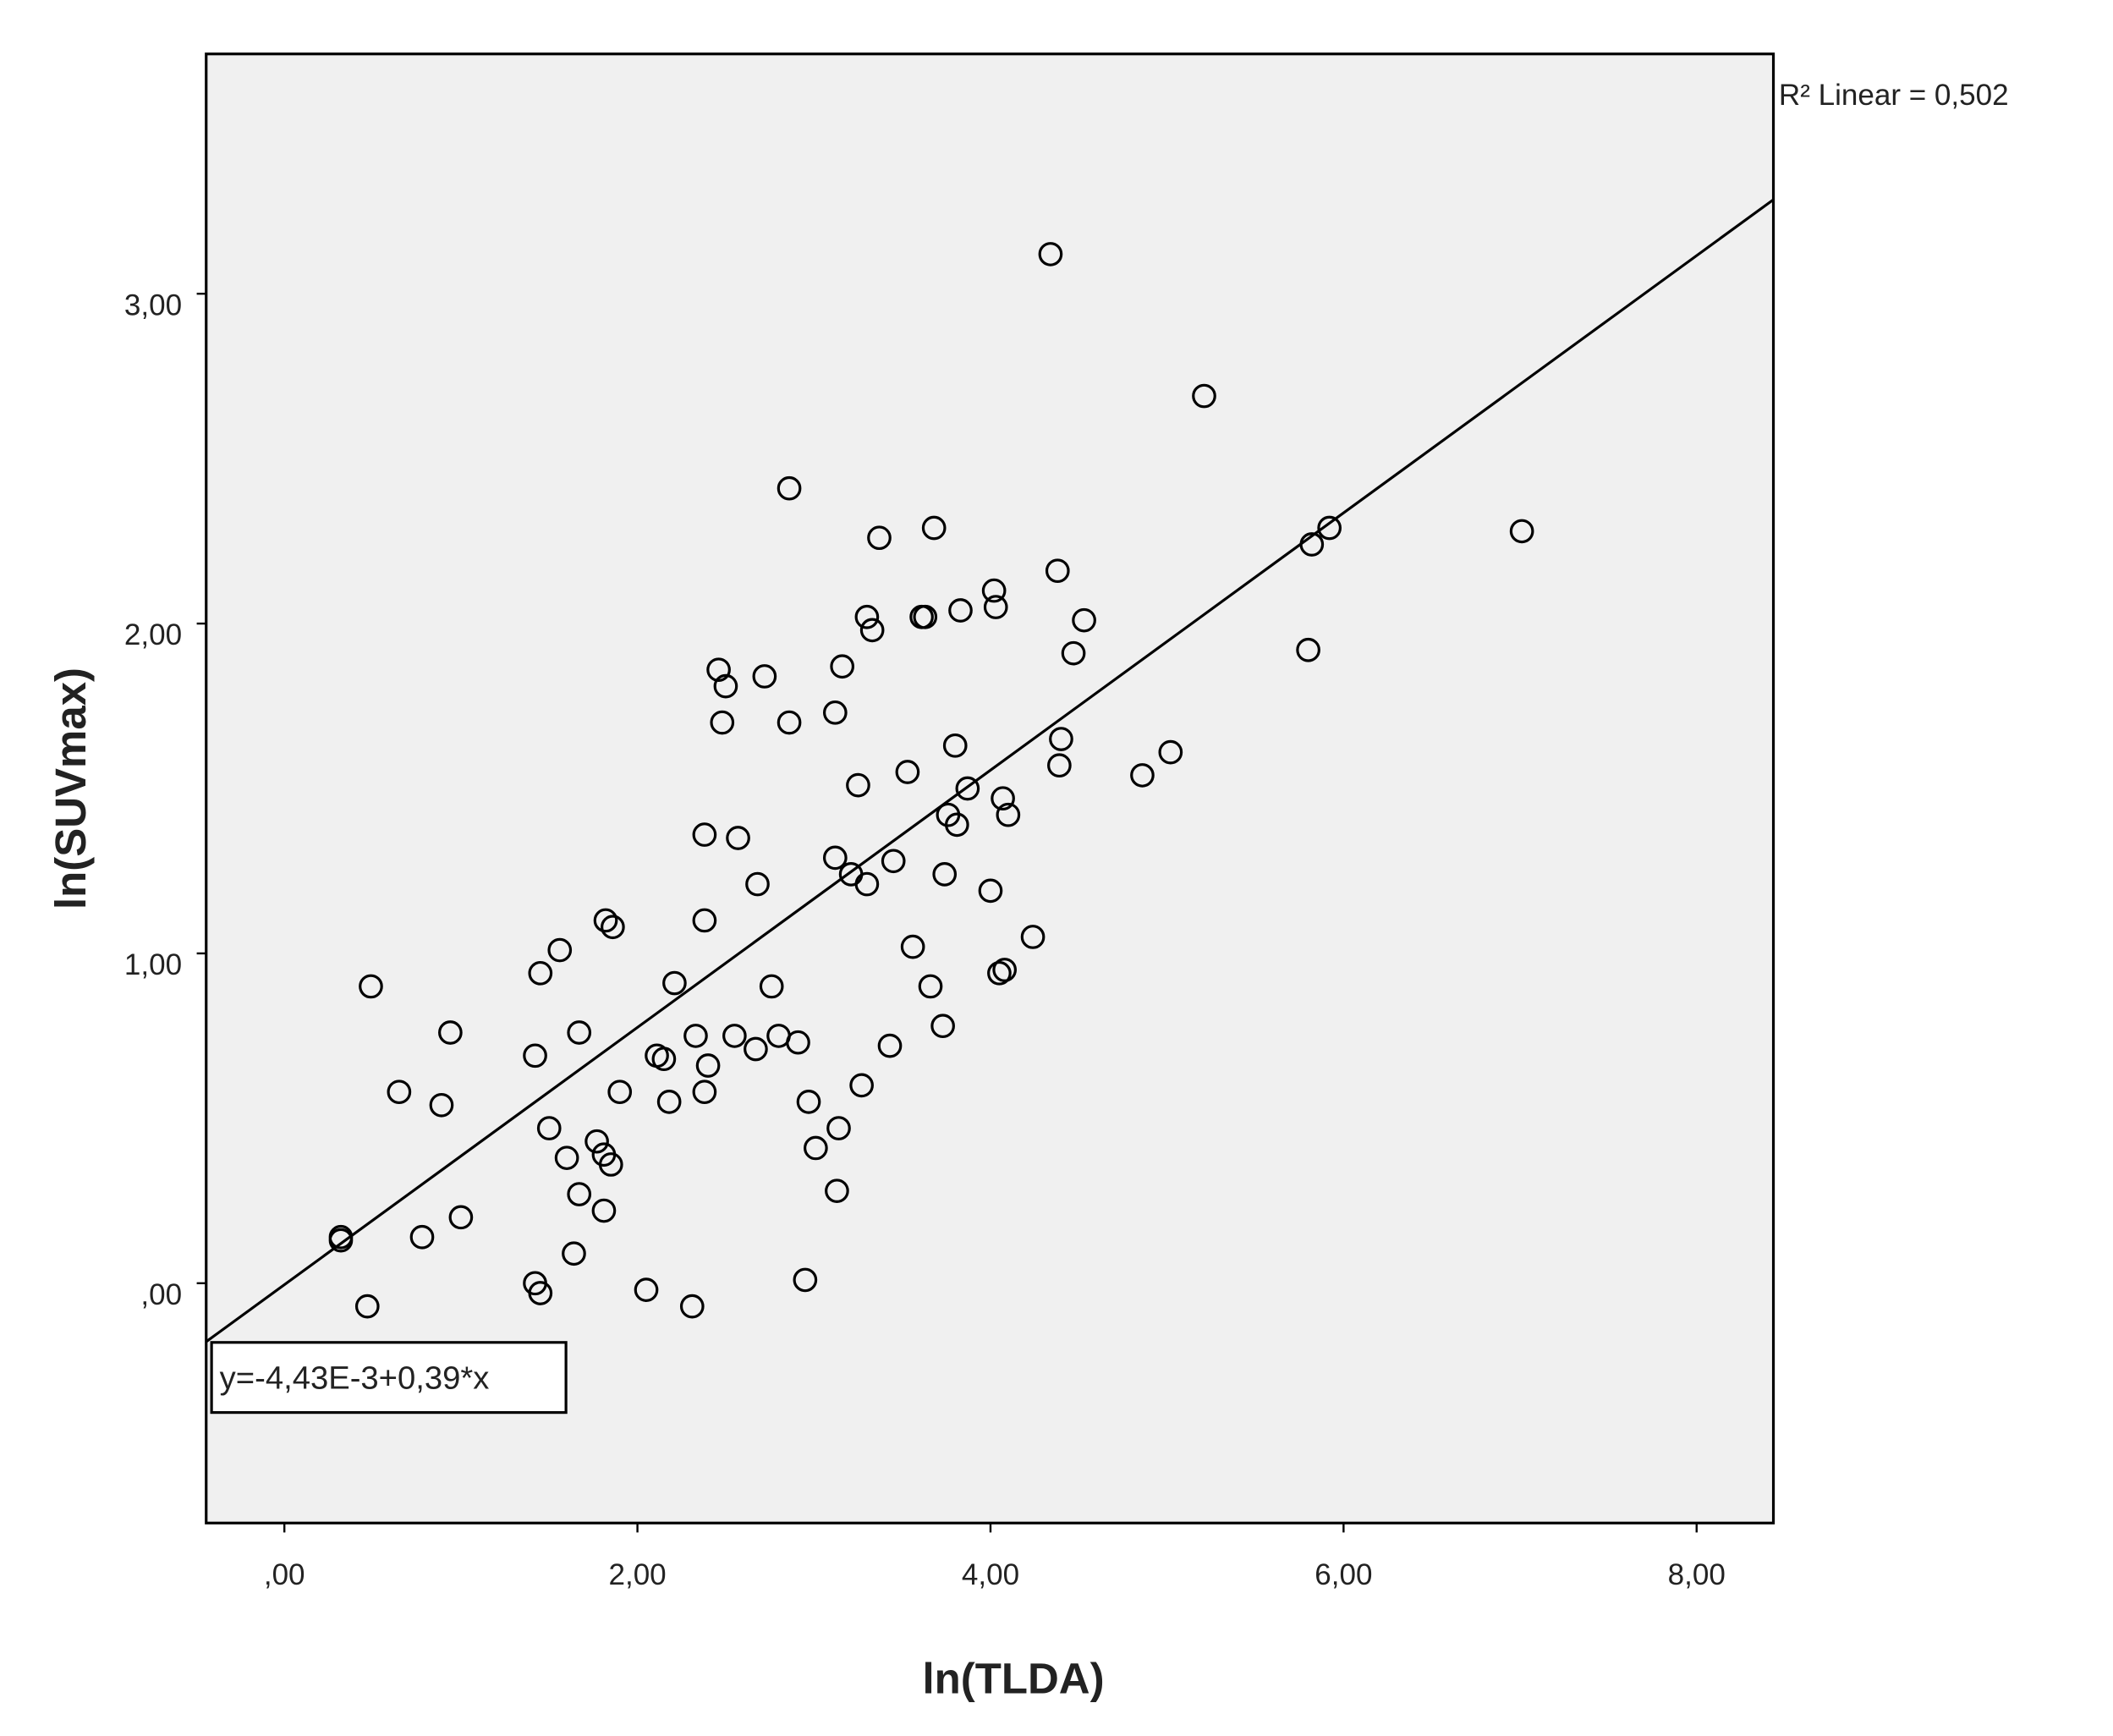 The height and width of the screenshot is (1736, 2113). What do you see at coordinates (990, 1574) in the screenshot?
I see `x-tick-label: 4,00` at bounding box center [990, 1574].